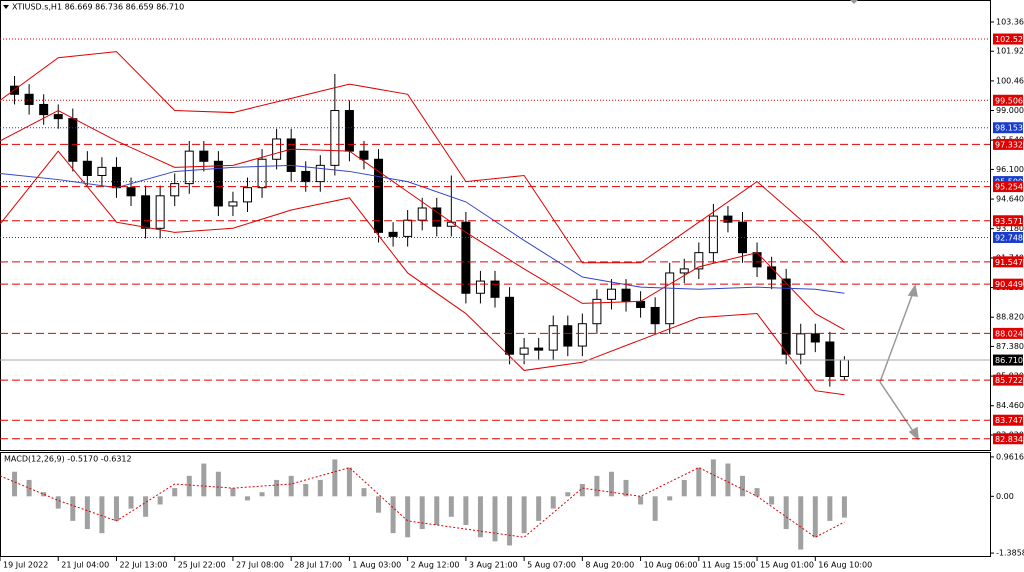 The width and height of the screenshot is (1024, 572). What do you see at coordinates (1010, 456) in the screenshot?
I see `y-tick-label: 0.9616` at bounding box center [1010, 456].